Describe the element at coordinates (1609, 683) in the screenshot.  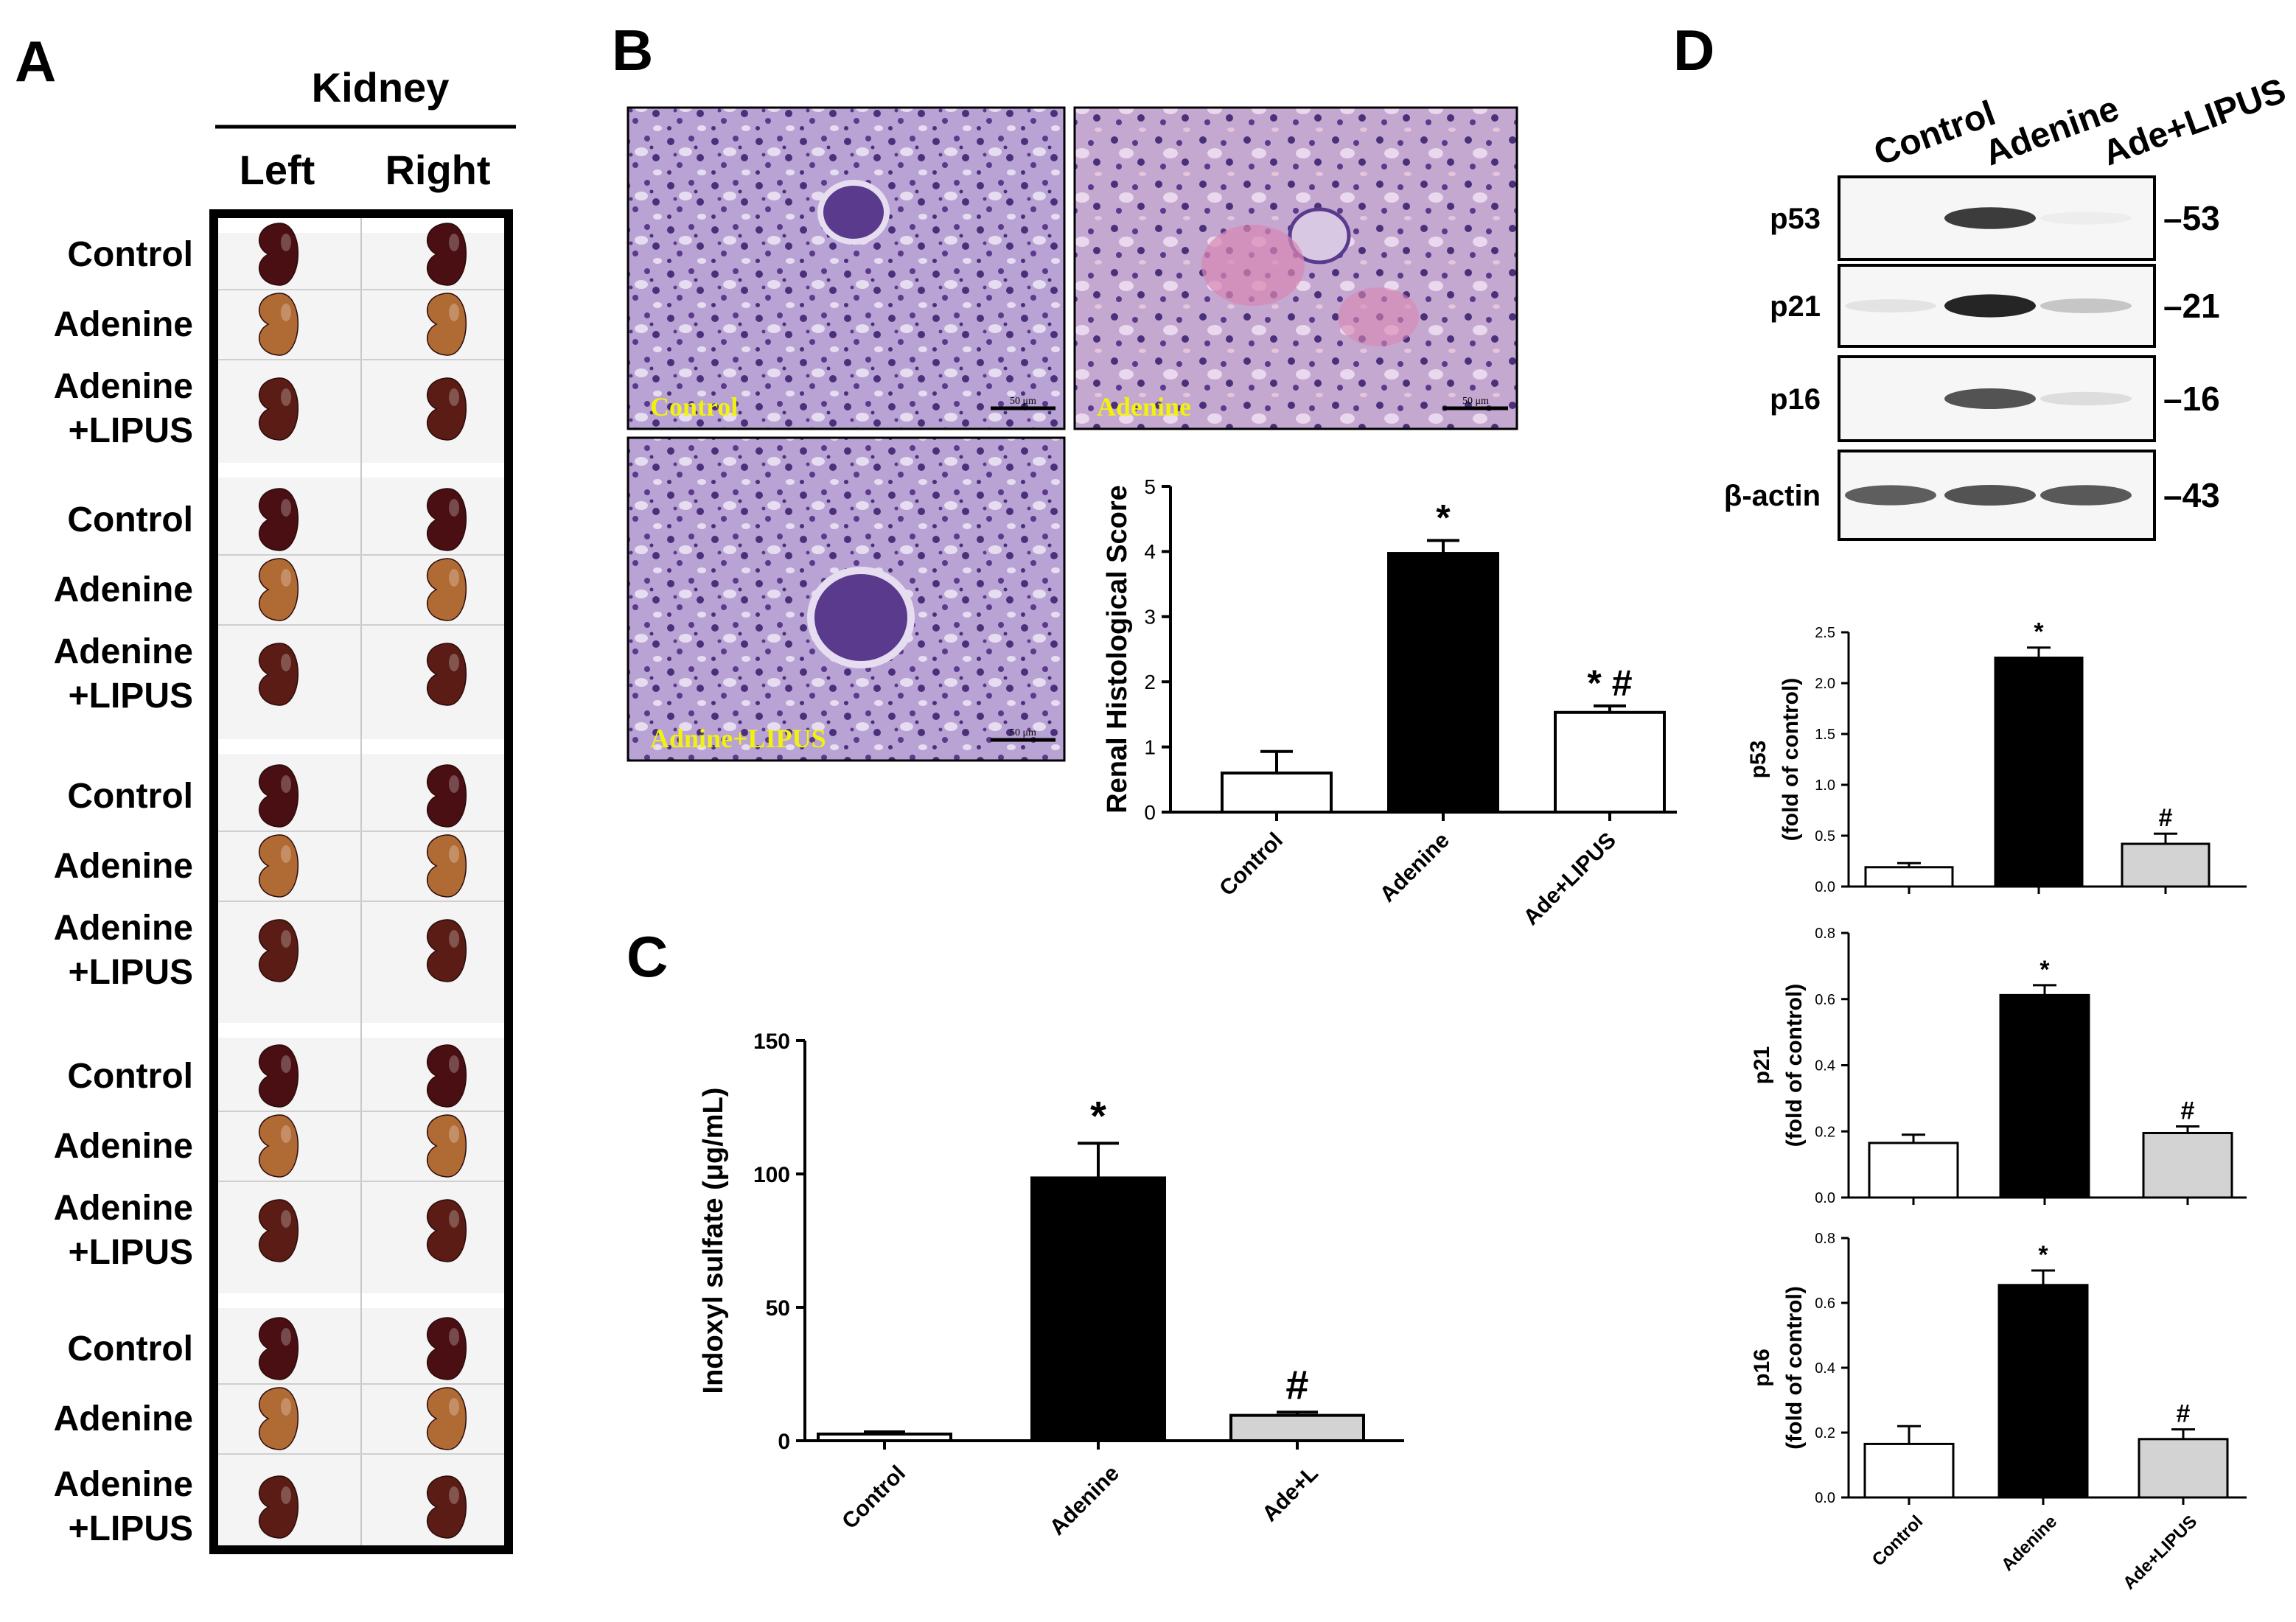
I see `significance-marker: * #` at that location.